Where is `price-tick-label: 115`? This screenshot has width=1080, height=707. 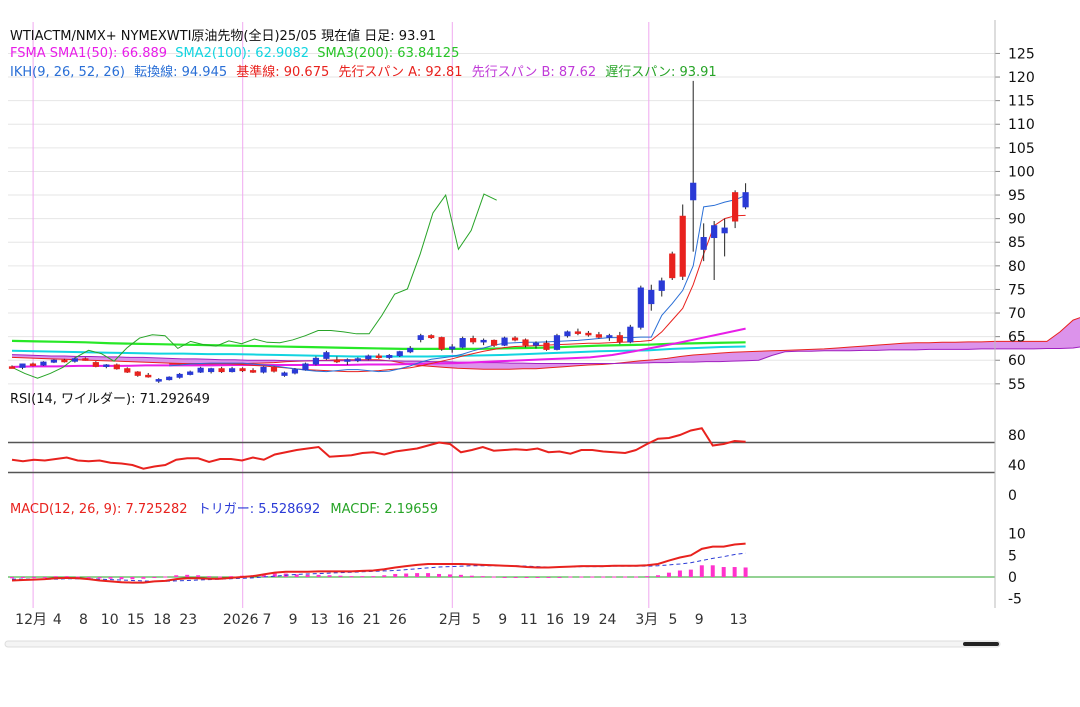 price-tick-label: 115 is located at coordinates (1021, 102).